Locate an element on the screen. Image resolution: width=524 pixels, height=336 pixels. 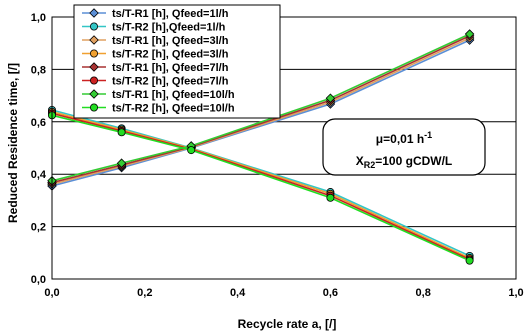
annotation-x: X is located at coordinates (360, 161).